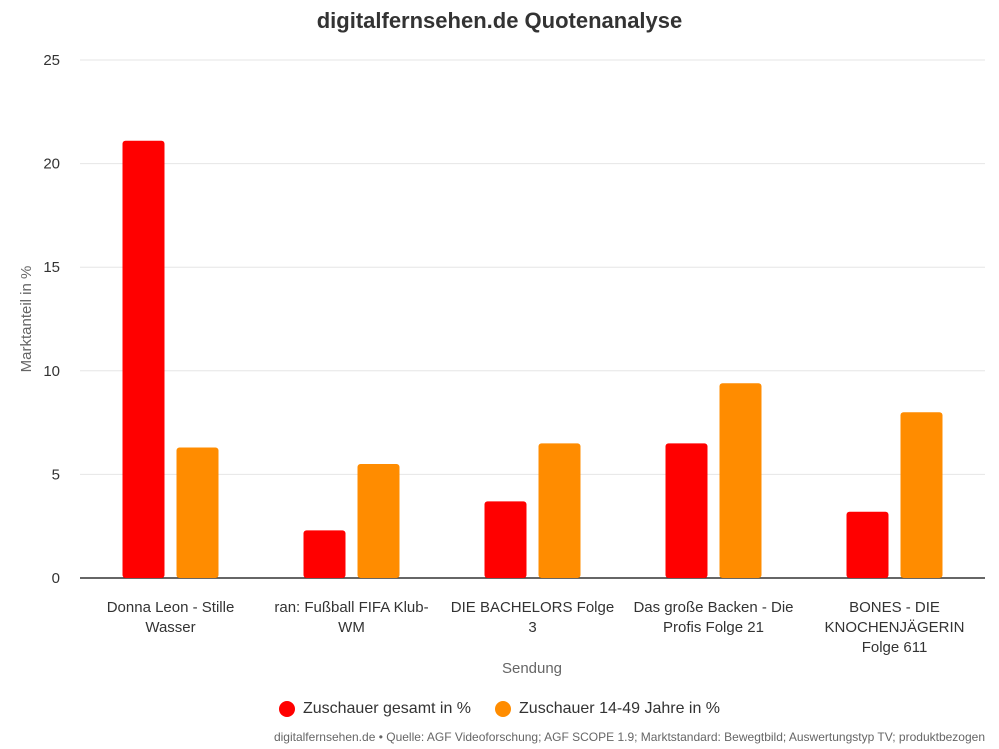 The image size is (999, 749). What do you see at coordinates (51, 164) in the screenshot?
I see `y-tick-label: 20` at bounding box center [51, 164].